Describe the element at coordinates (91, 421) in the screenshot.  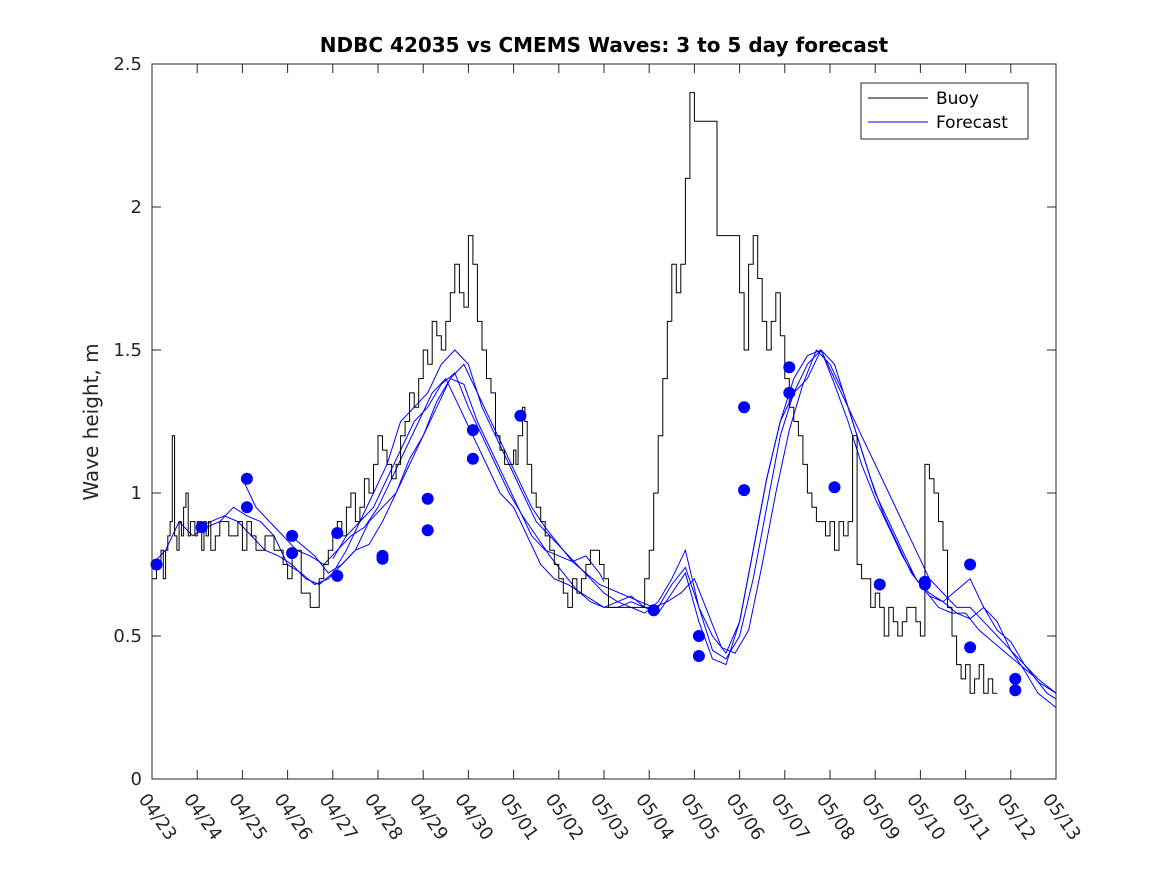
I see `y-axis-label: Wave height, m` at that location.